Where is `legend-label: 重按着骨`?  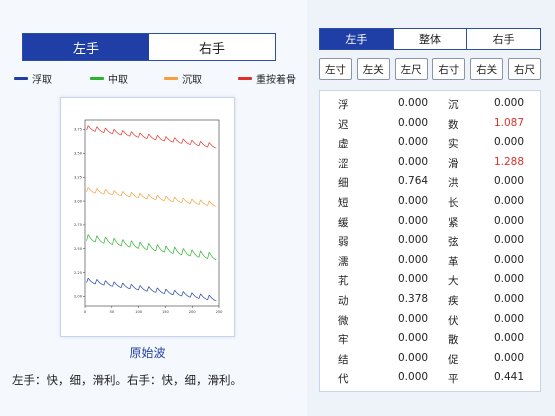
legend-label: 重按着骨 is located at coordinates (276, 80).